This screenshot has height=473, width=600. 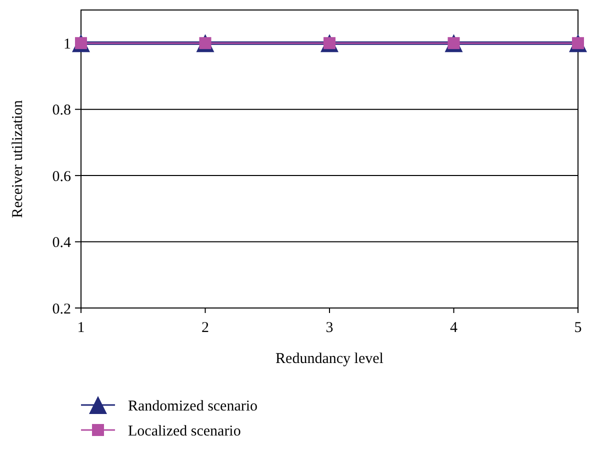 What do you see at coordinates (61, 110) in the screenshot?
I see `y-tick-label: 0.8` at bounding box center [61, 110].